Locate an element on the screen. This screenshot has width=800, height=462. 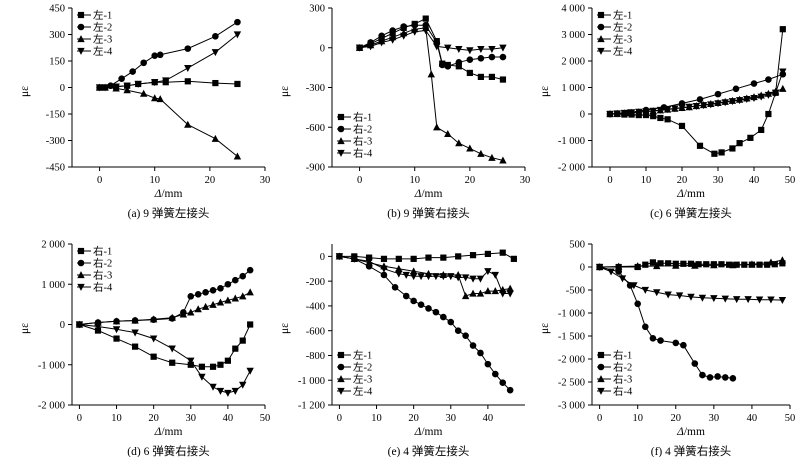
y-axis-label: με is located at coordinates (285, 91).